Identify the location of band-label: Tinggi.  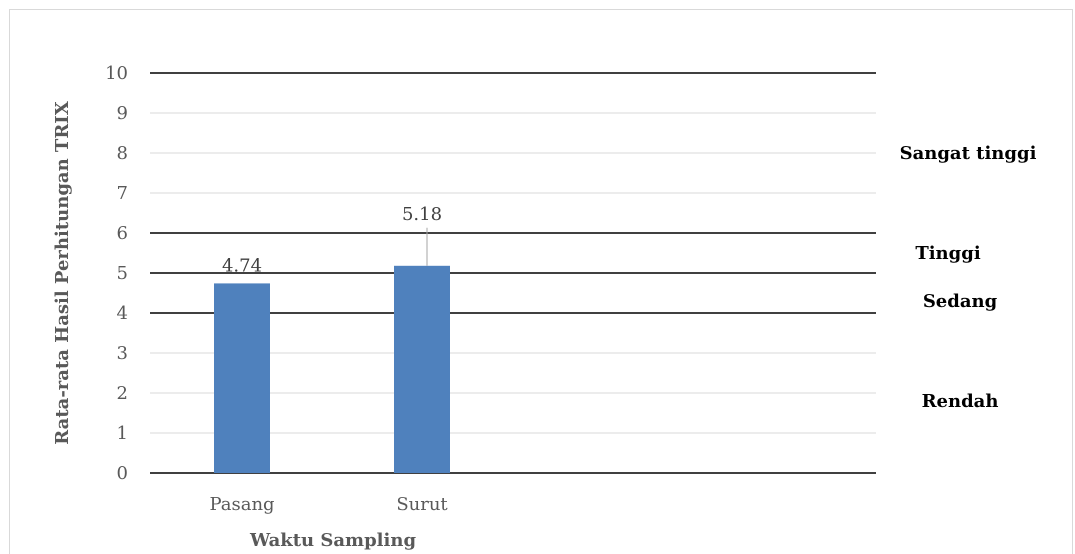
(947, 253).